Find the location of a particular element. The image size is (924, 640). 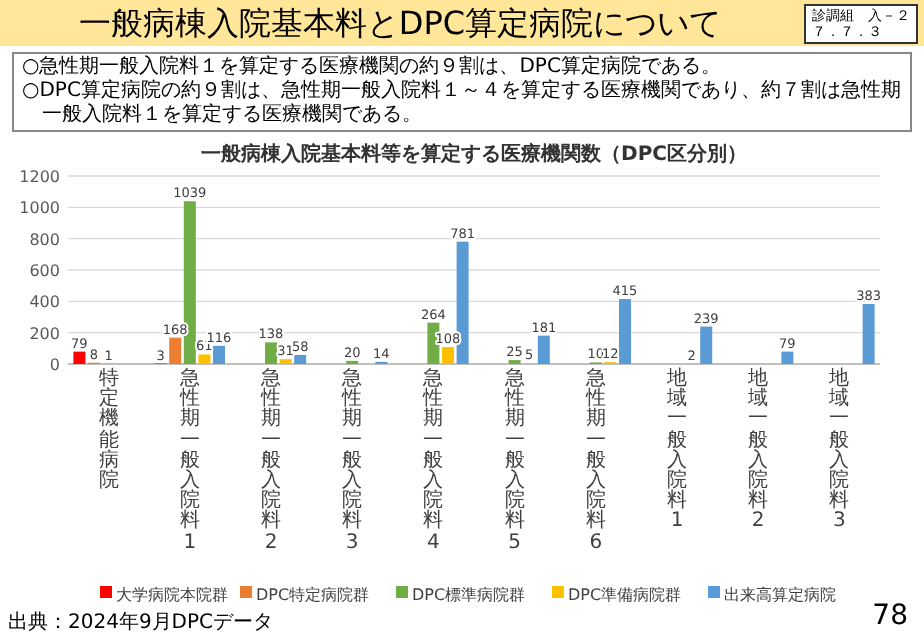

y-tick-label: 400 is located at coordinates (44, 302).